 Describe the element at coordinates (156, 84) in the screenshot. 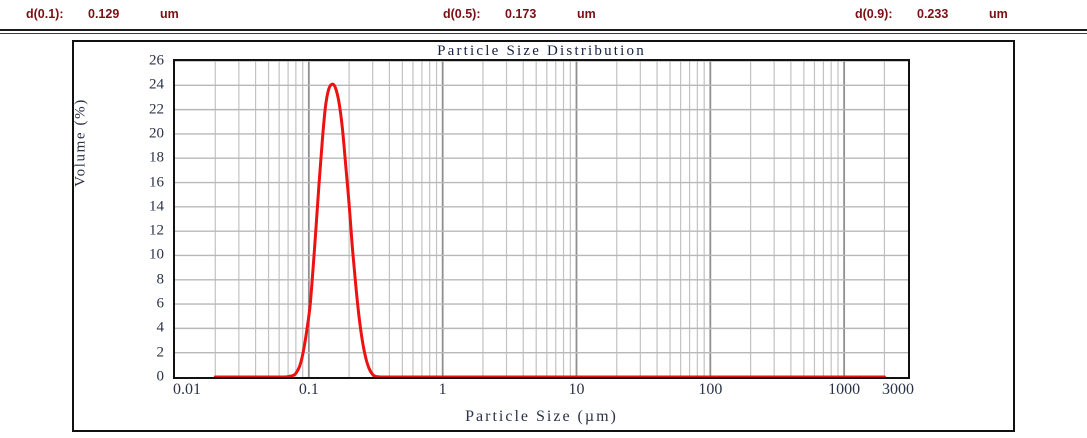

I see `y-tick-label: 24` at that location.